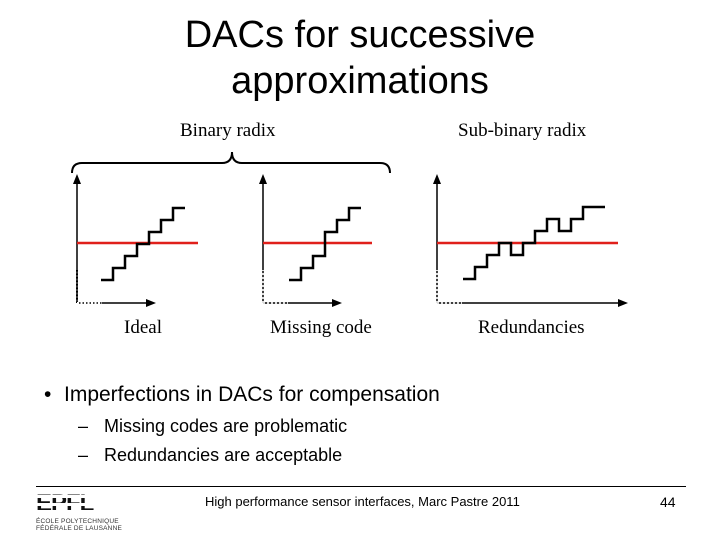 The height and width of the screenshot is (540, 720). I want to click on ideal-x-arrow, so click(151, 303).